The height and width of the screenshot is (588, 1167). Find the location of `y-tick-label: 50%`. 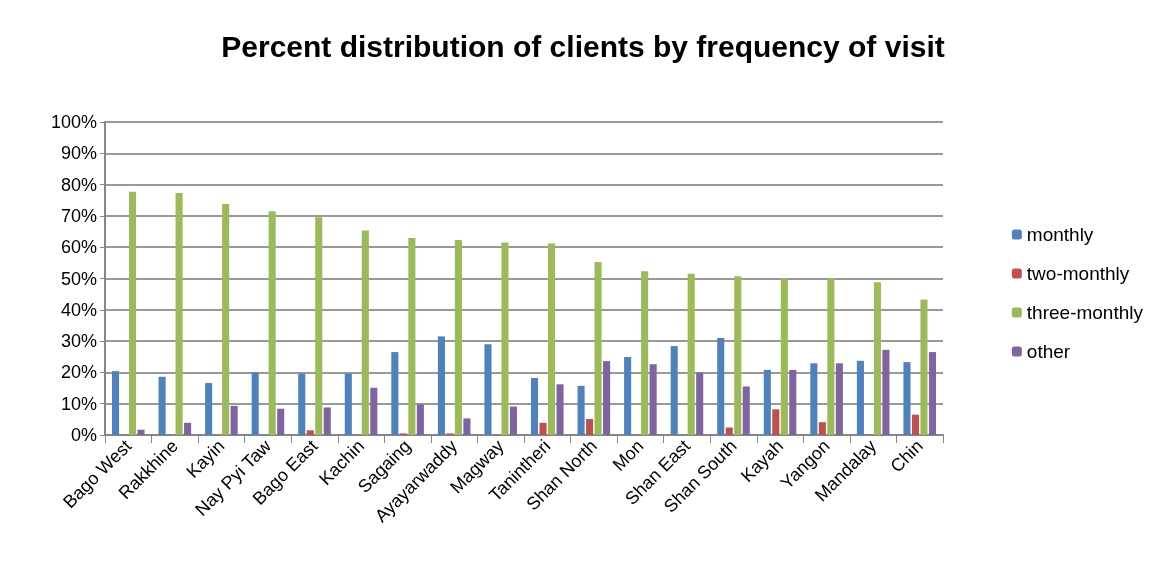

y-tick-label: 50% is located at coordinates (78, 278).